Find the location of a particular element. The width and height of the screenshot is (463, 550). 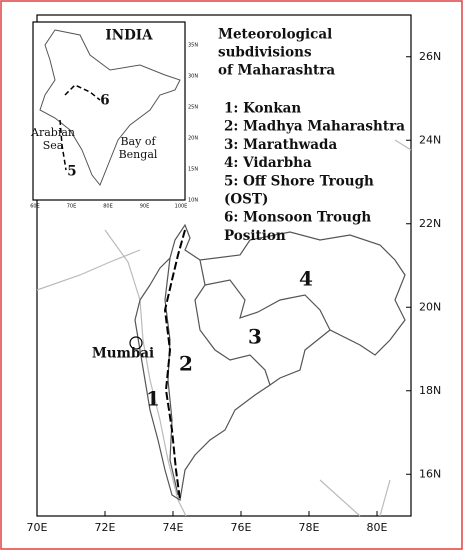

legend-item: 2: Madhya Maharashtra is located at coordinates (314, 127).